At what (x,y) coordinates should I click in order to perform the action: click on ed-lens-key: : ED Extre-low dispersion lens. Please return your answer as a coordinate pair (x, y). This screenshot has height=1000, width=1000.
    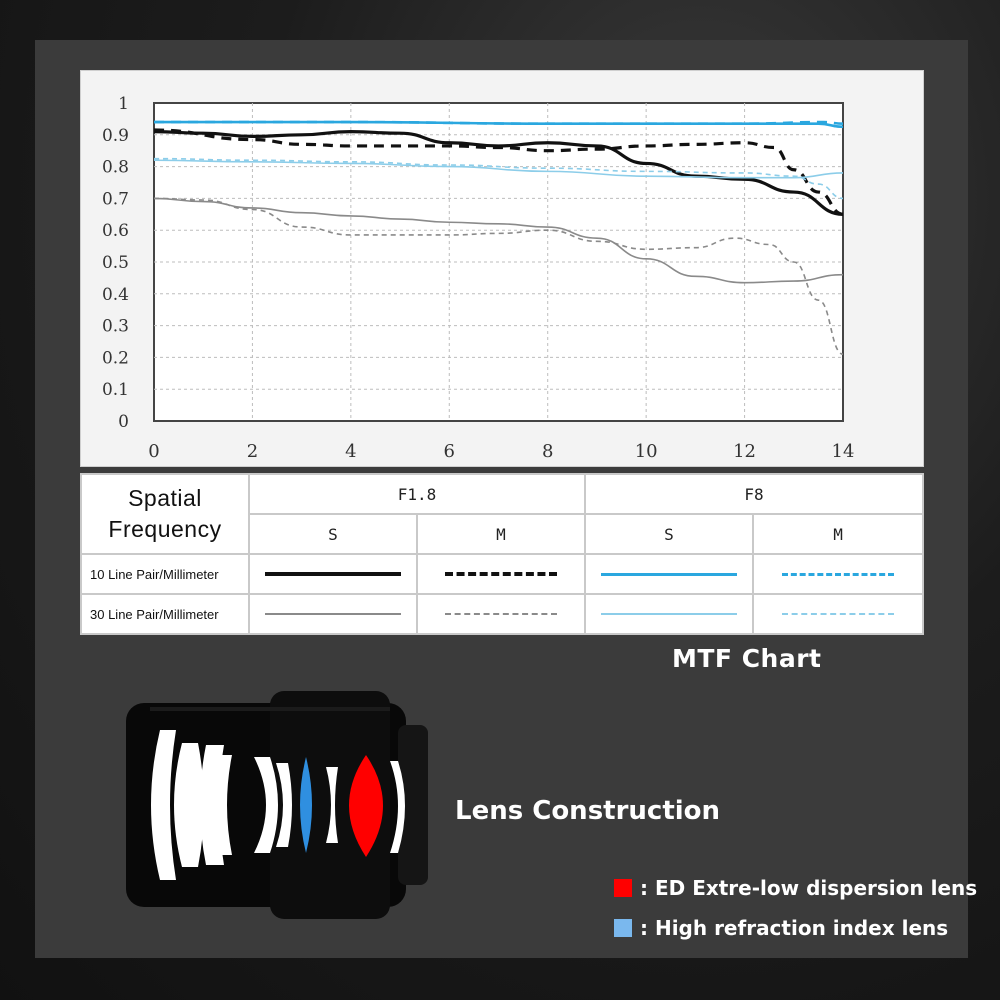
    Looking at the image, I should click on (795, 888).